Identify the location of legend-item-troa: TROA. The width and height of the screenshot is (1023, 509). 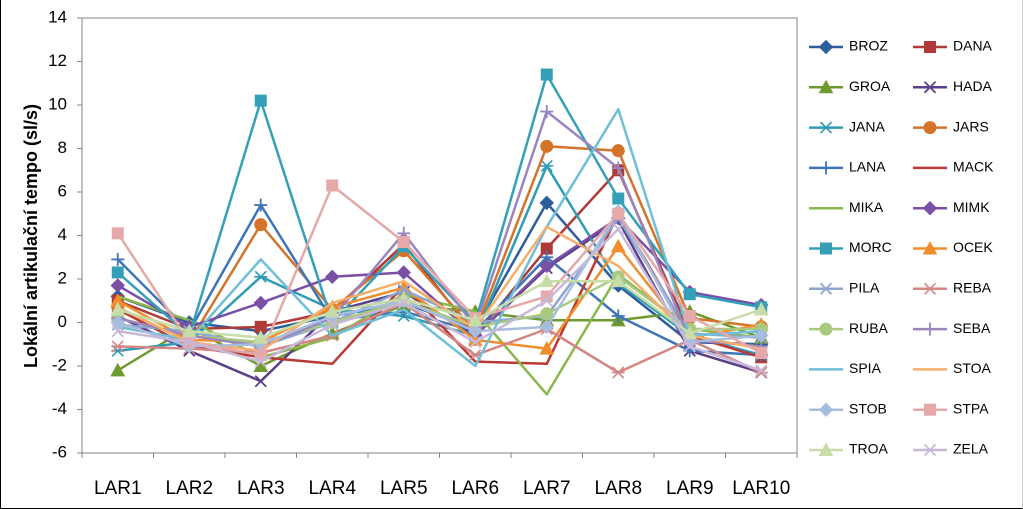
(849, 449).